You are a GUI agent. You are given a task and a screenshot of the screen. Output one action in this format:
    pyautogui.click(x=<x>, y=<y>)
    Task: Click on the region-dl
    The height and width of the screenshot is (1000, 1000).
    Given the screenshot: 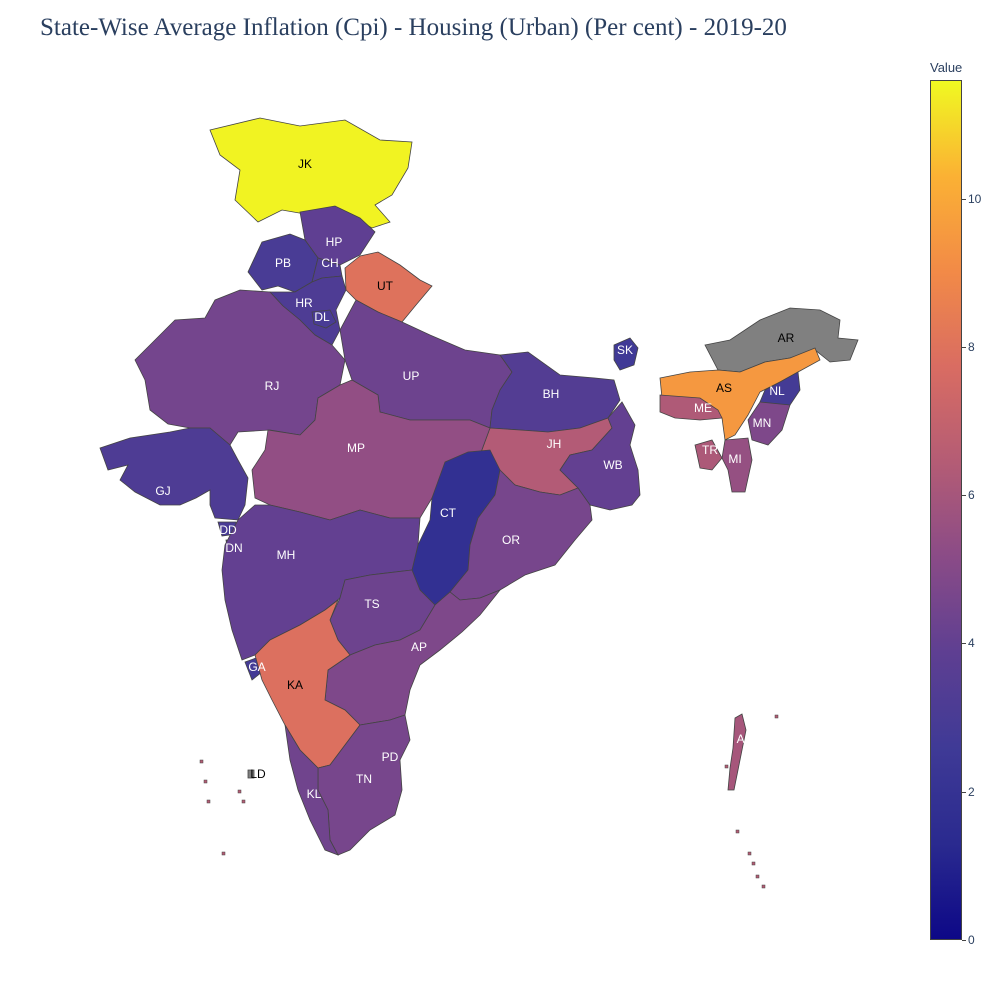 What is the action you would take?
    pyautogui.click(x=324, y=319)
    